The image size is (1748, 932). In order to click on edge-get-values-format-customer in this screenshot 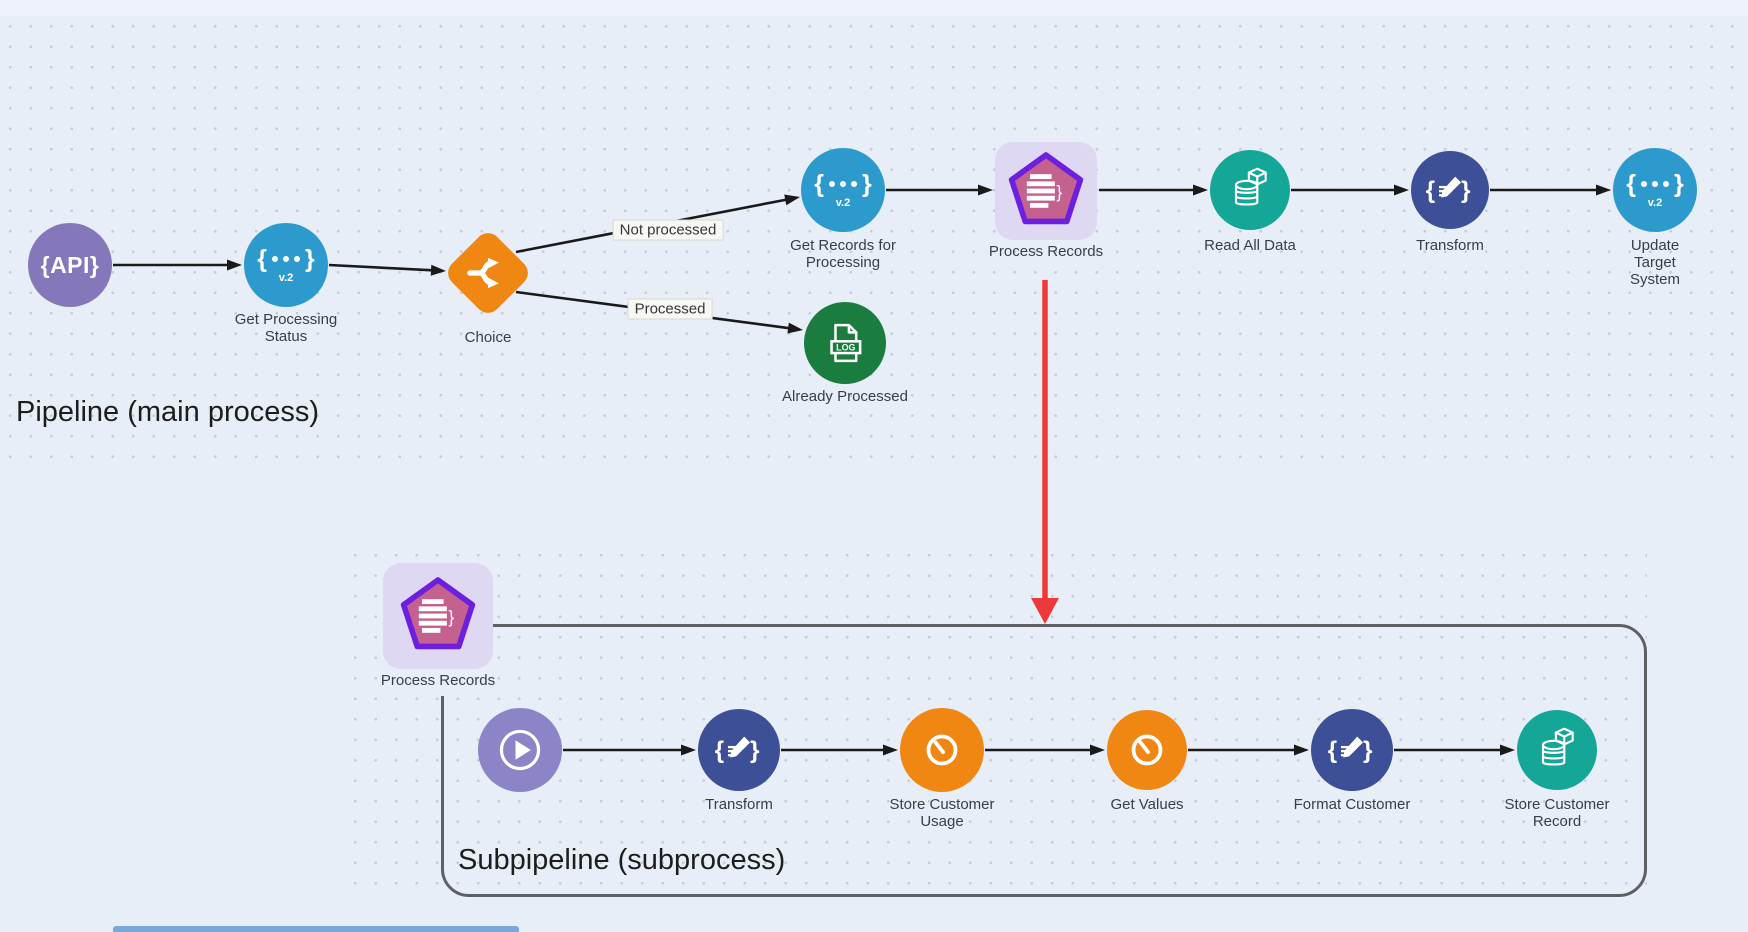, I will do `click(1248, 750)`.